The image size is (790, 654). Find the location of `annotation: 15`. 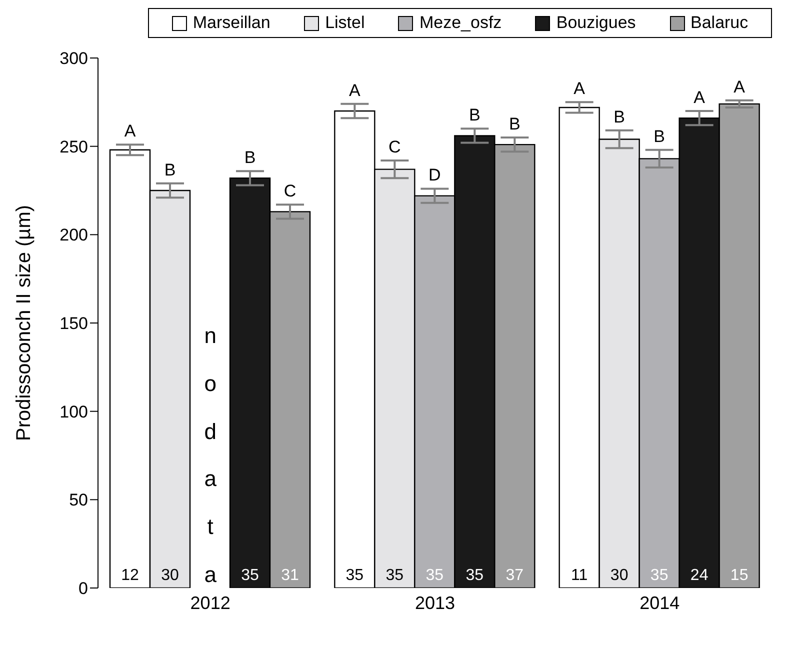

annotation: 15 is located at coordinates (739, 575).